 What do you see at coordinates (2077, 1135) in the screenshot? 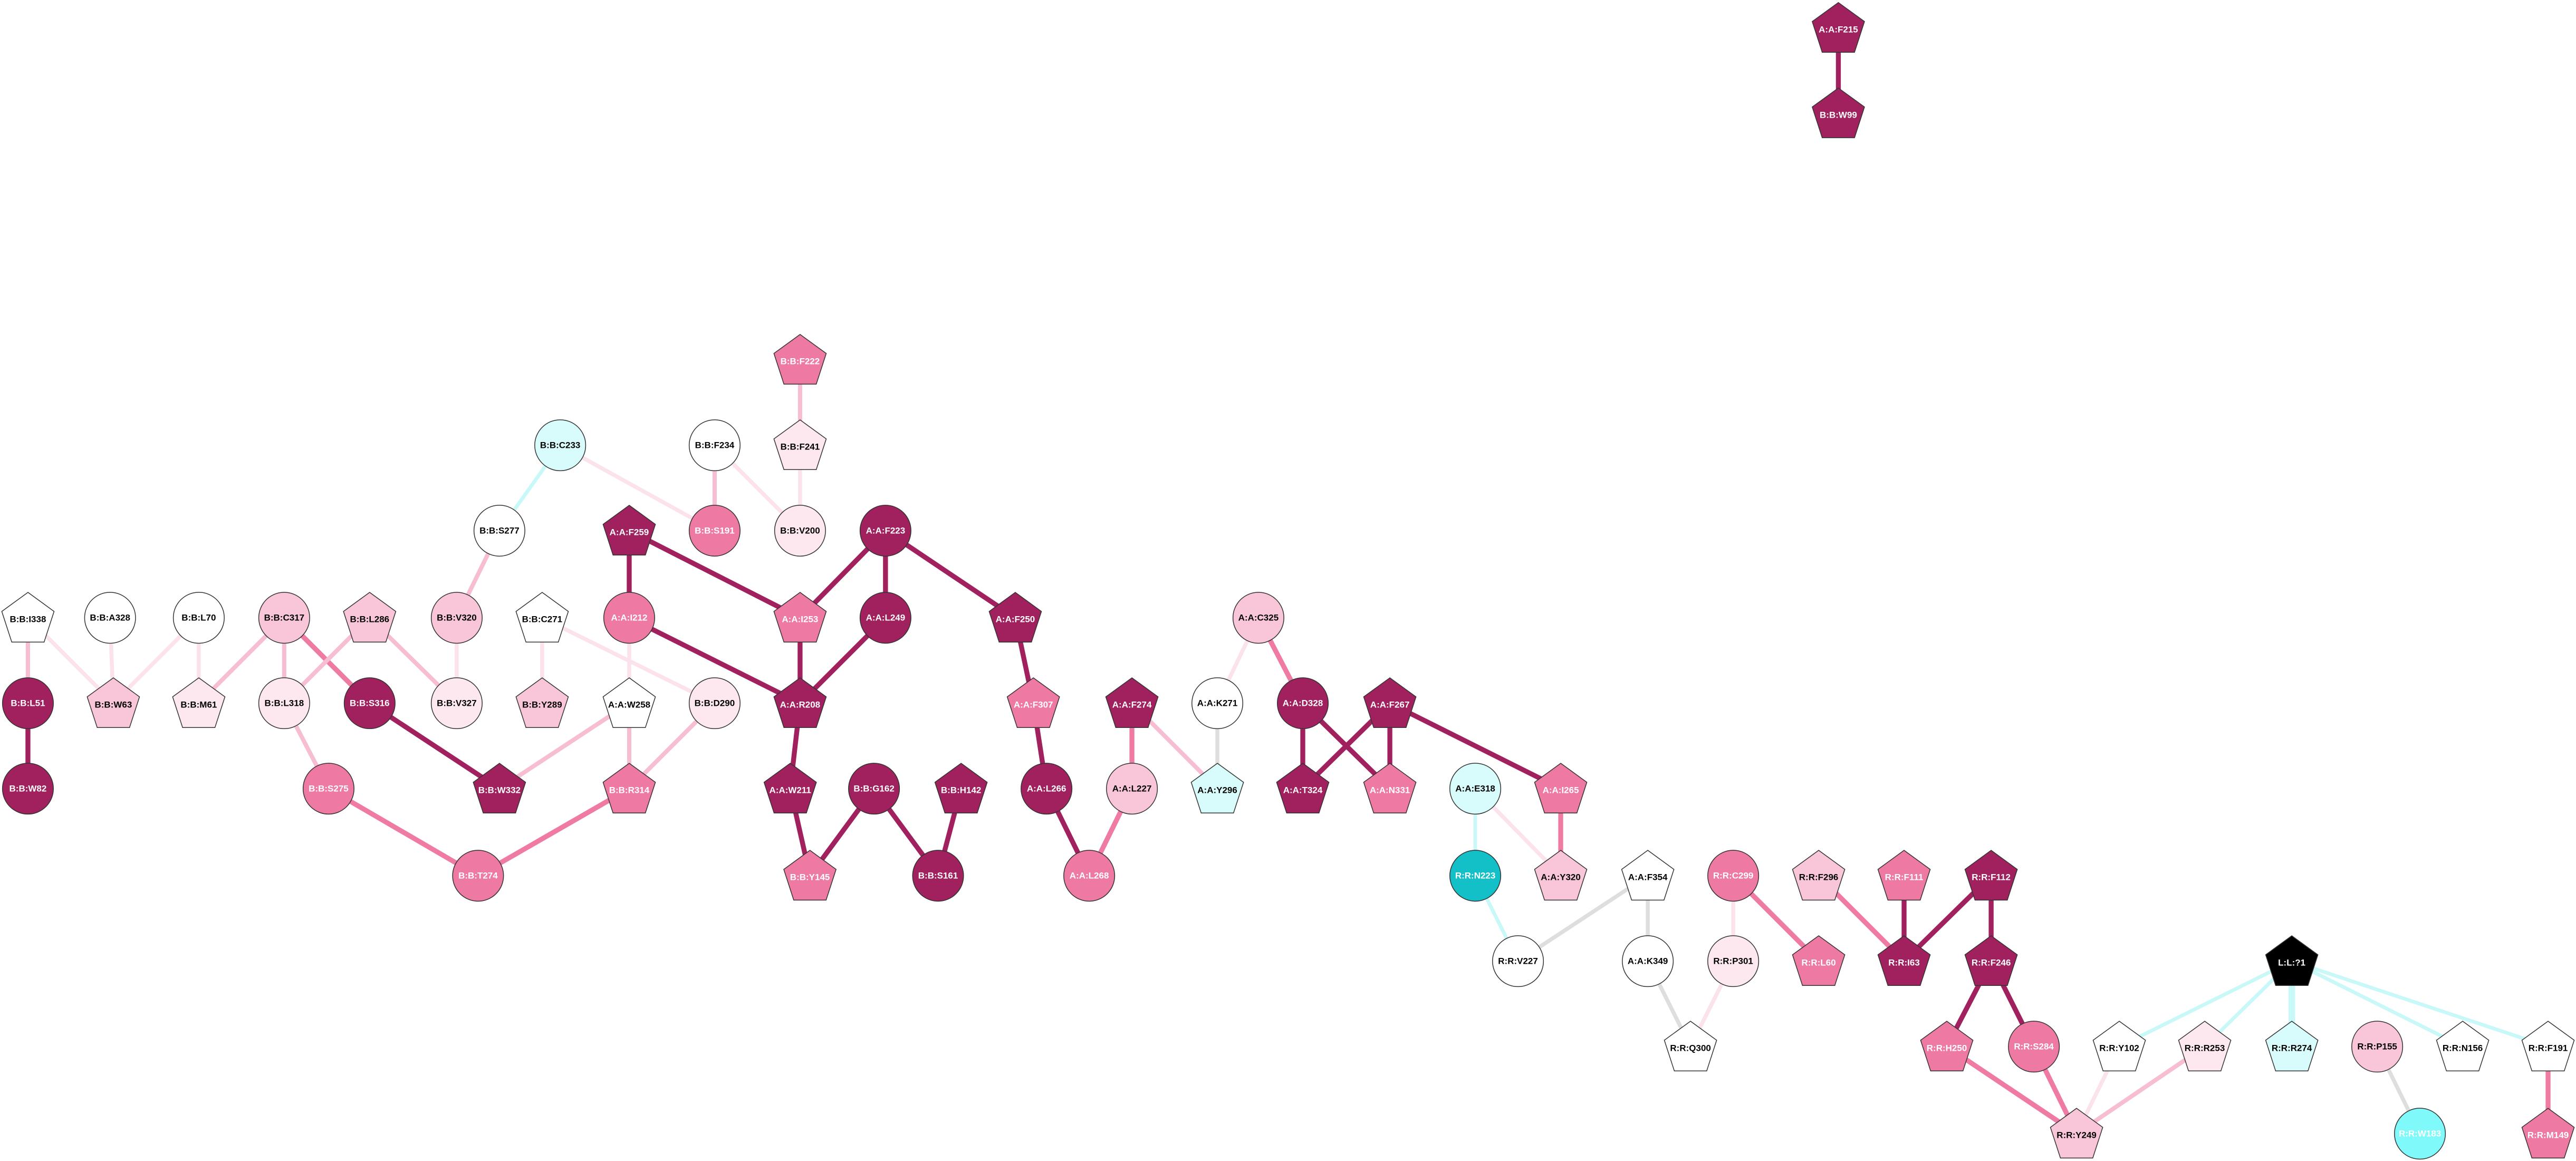
I see `node-label: R:R:Y249` at bounding box center [2077, 1135].